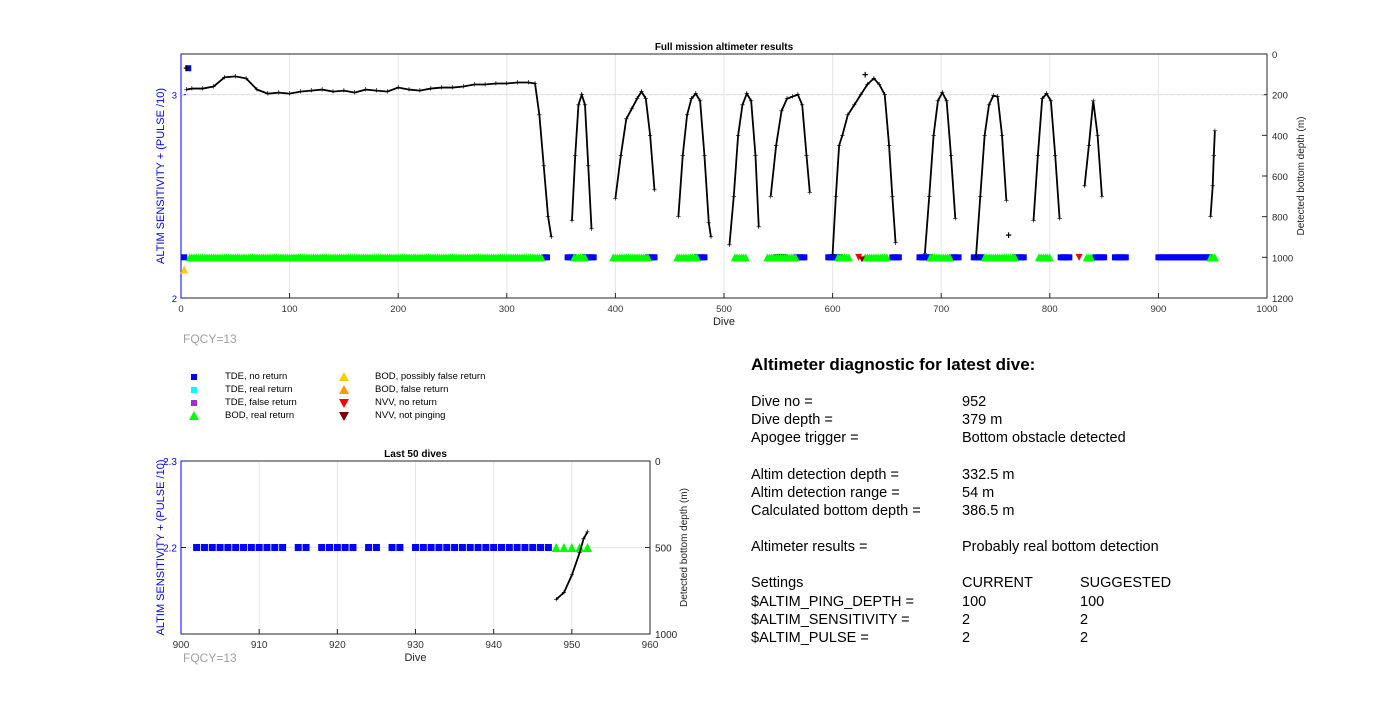  What do you see at coordinates (236, 377) in the screenshot?
I see `legend-item: TDE, no return` at bounding box center [236, 377].